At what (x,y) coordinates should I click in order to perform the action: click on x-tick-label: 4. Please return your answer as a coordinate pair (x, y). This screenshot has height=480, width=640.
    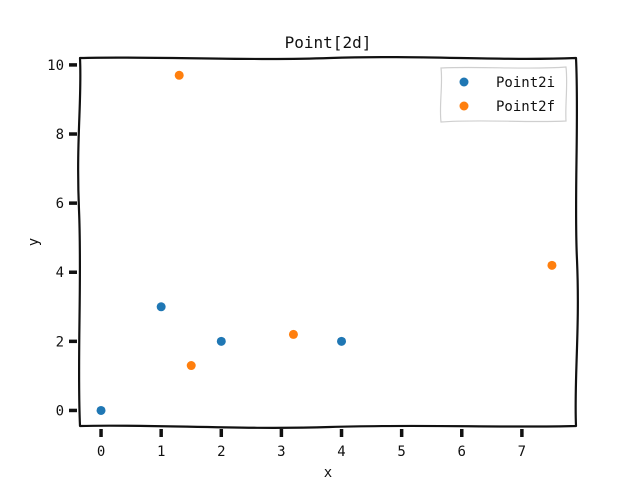
    Looking at the image, I should click on (341, 452).